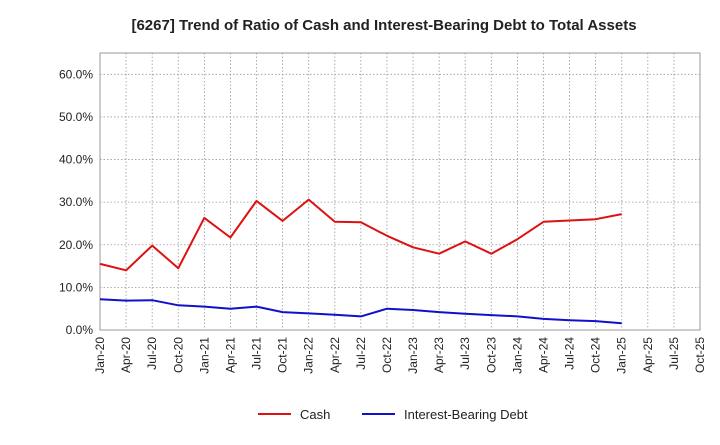 The width and height of the screenshot is (720, 445). I want to click on x-tick-label: Oct-23, so click(491, 355).